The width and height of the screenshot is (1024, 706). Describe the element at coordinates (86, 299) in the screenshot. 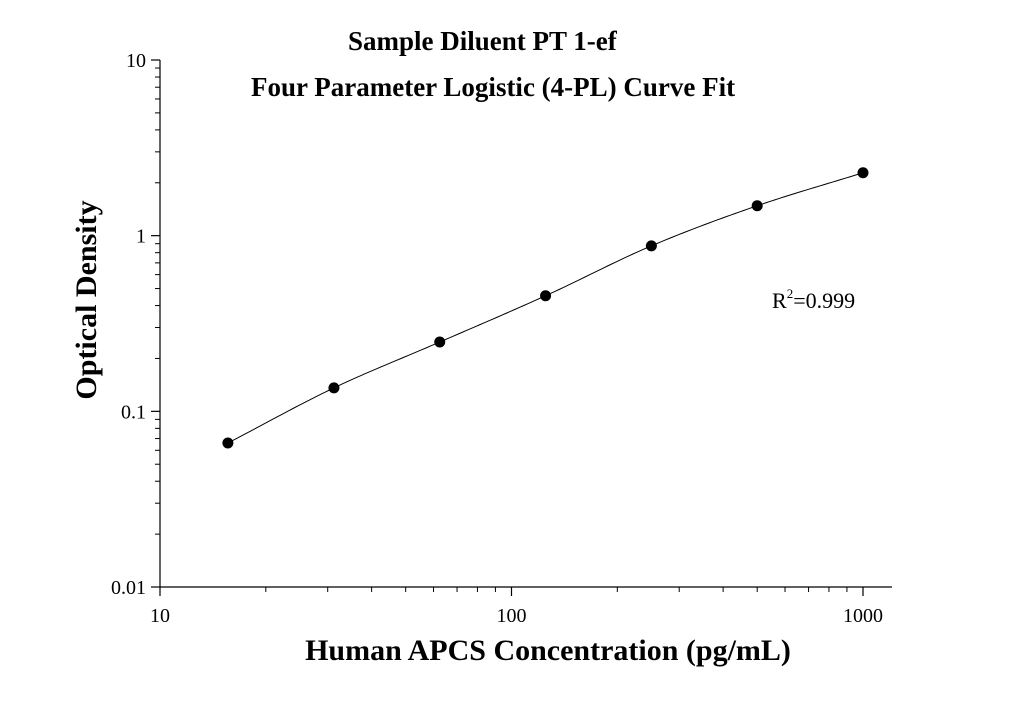

I see `y-axis-label: Optical Density` at that location.